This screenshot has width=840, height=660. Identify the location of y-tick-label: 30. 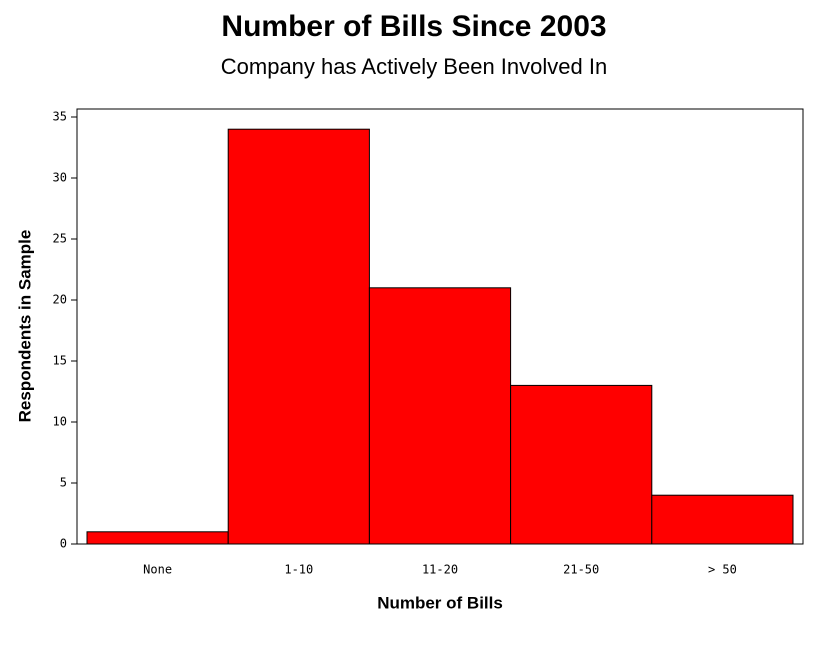
(60, 178).